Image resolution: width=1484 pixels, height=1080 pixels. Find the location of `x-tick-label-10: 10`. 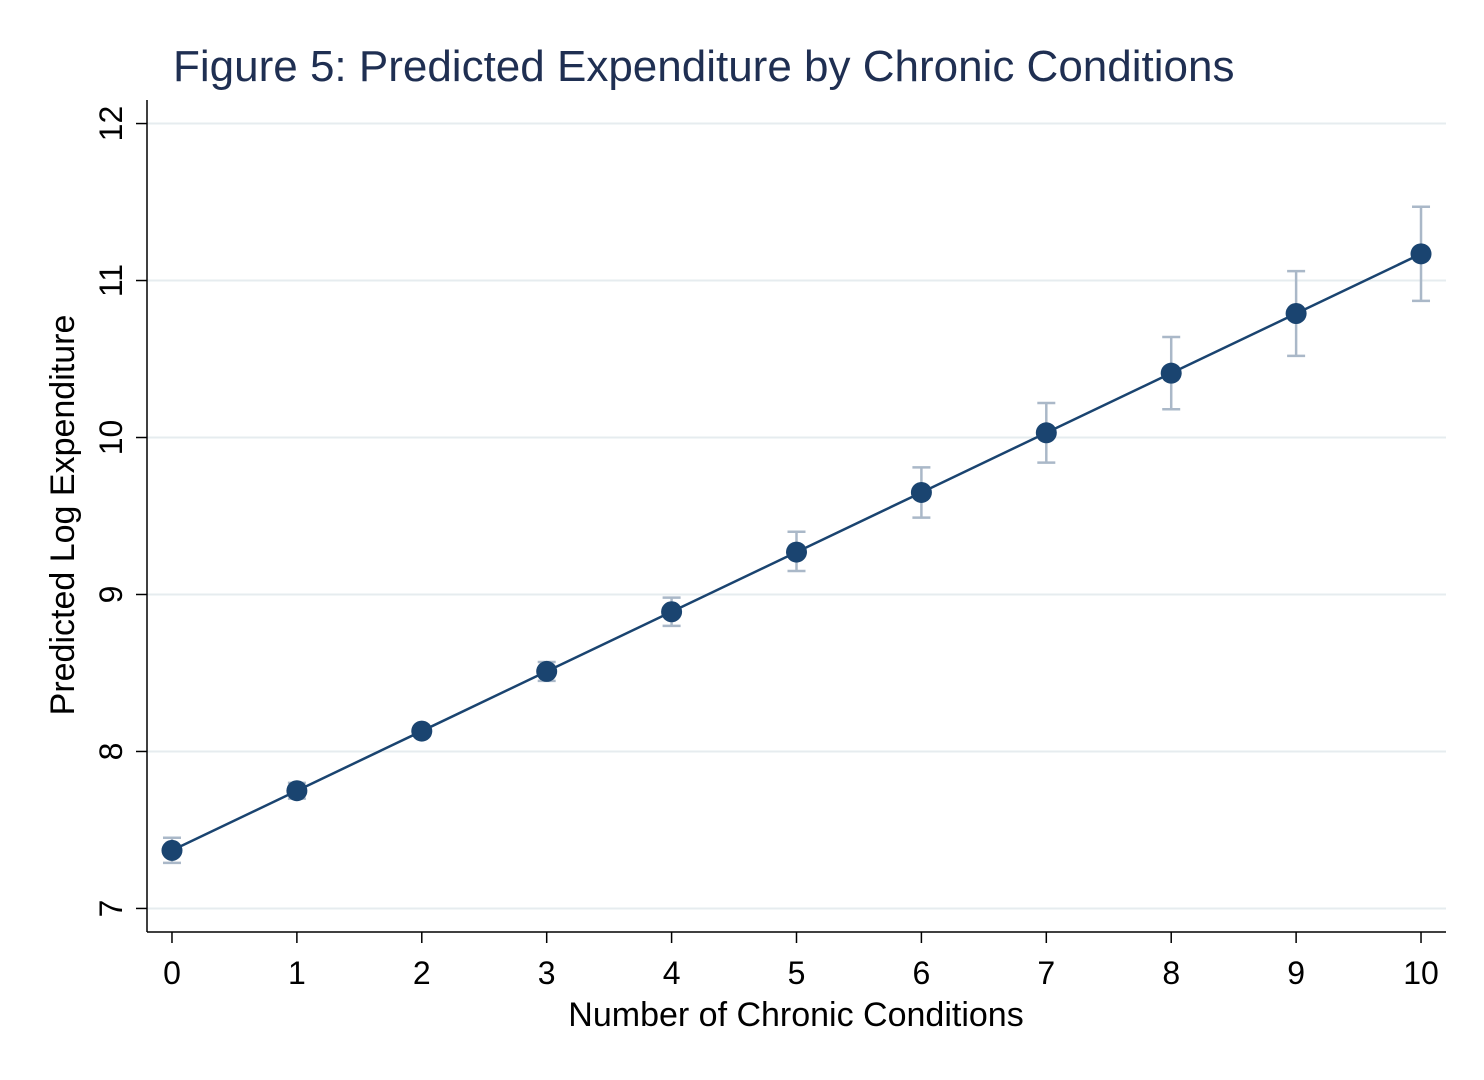

x-tick-label-10: 10 is located at coordinates (1421, 973).